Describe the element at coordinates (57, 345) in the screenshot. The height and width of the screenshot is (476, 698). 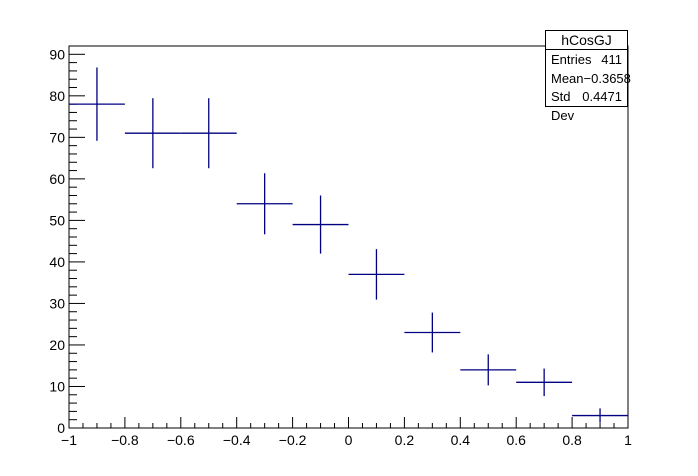
I see `y-tick-label: 20` at that location.